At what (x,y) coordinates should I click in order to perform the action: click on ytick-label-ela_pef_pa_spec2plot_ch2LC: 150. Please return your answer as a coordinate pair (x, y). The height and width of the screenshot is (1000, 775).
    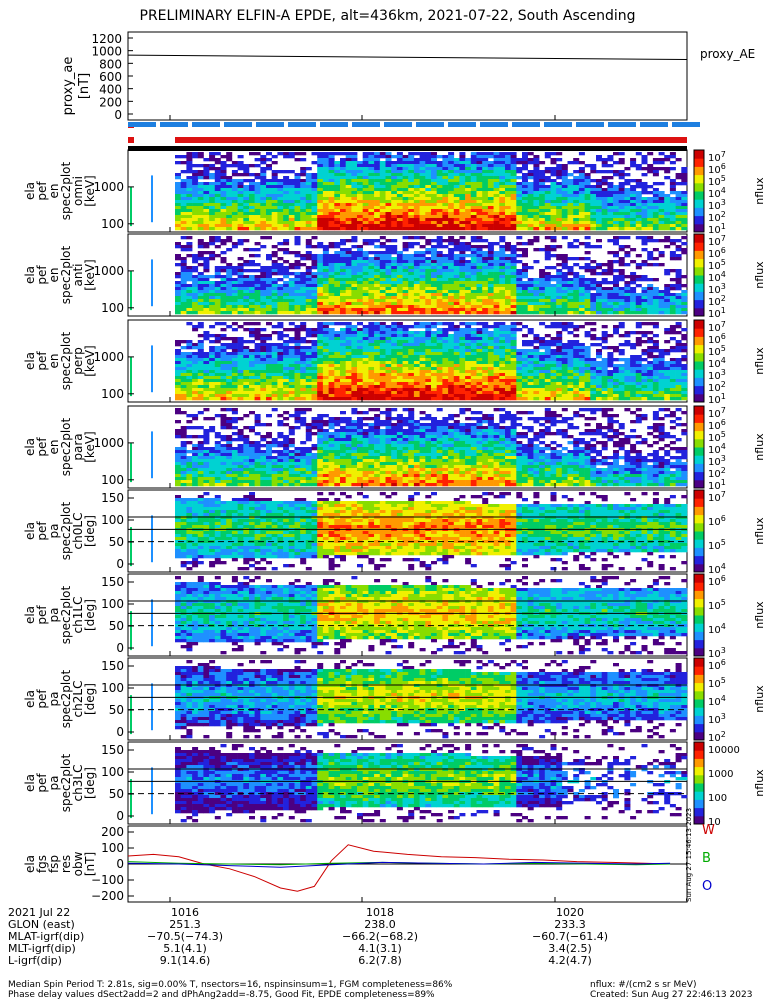
    Looking at the image, I should click on (112, 666).